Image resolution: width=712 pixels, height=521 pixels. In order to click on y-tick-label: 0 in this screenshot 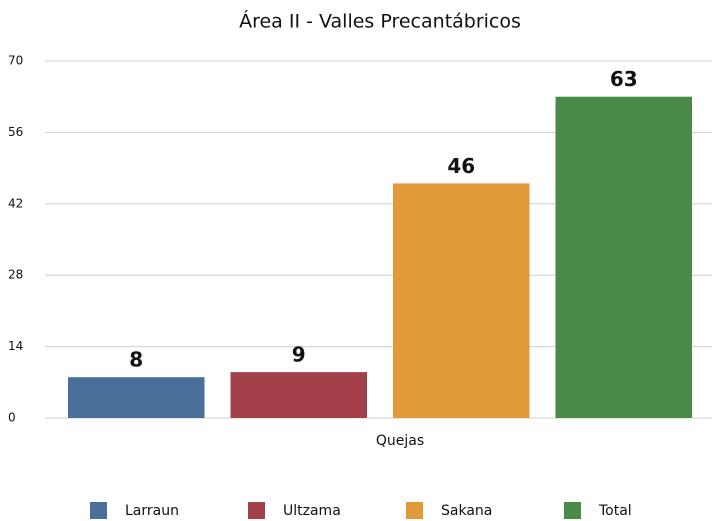, I will do `click(12, 418)`.